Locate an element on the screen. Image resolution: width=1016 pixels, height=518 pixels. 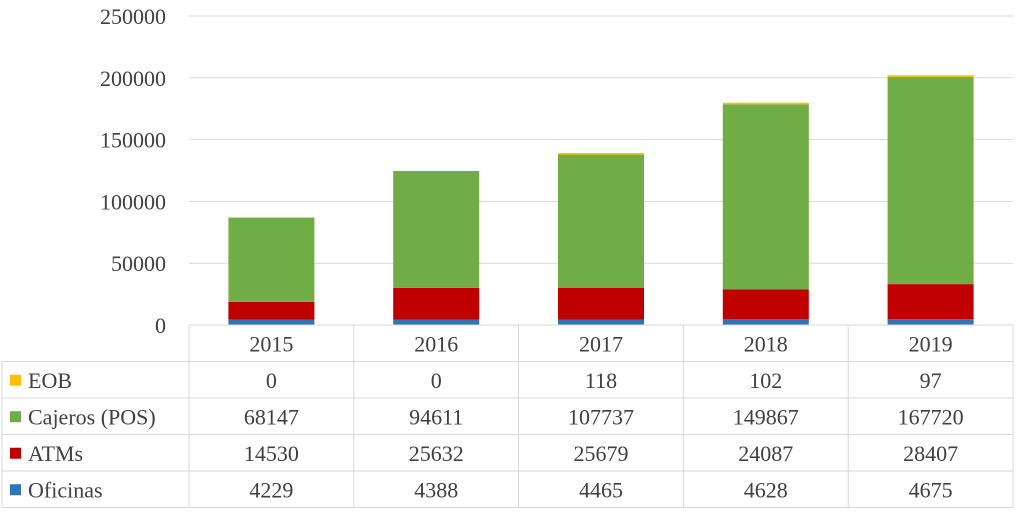
x-tick-label: 2019 is located at coordinates (931, 343).